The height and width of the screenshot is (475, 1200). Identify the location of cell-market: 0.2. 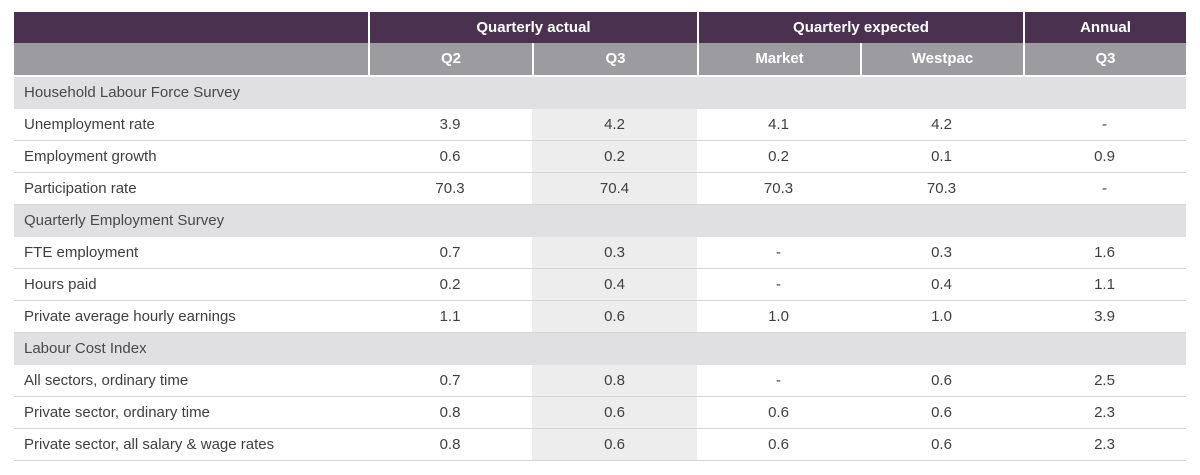
(778, 156).